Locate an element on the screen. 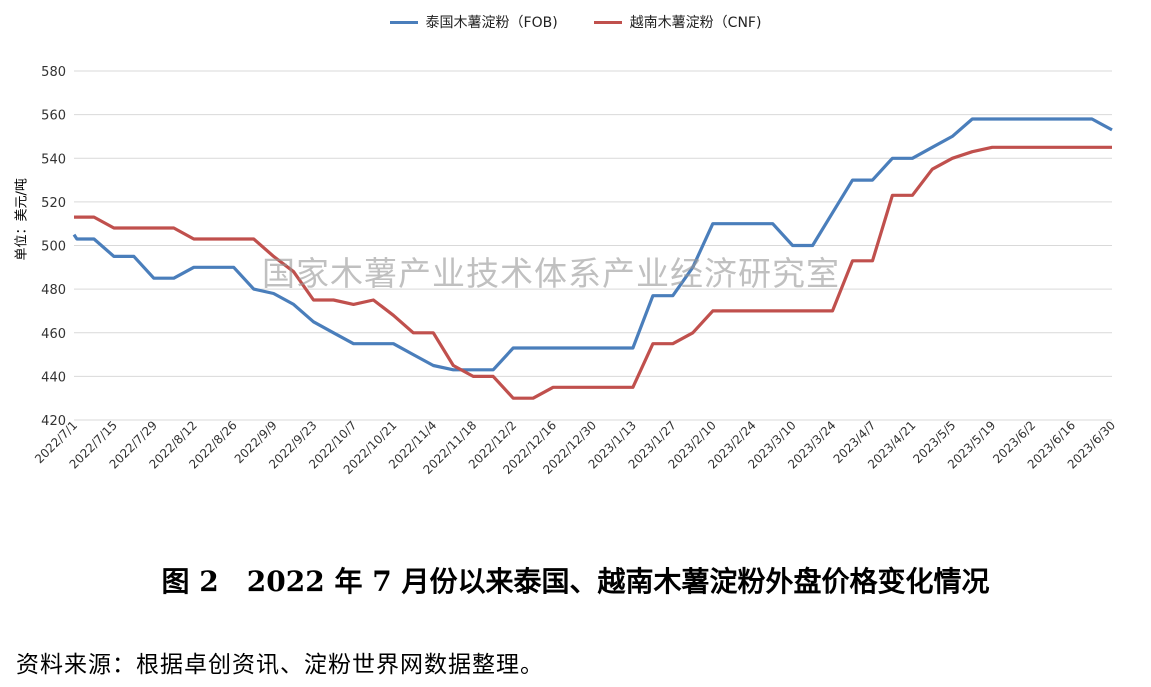  y-tick-label: 560 is located at coordinates (53, 116).